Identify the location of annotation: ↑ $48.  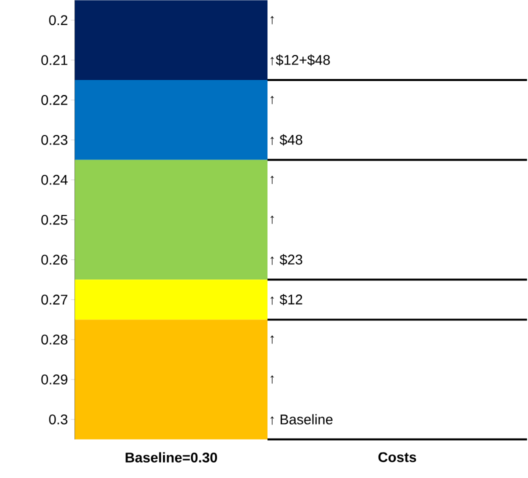
(286, 140).